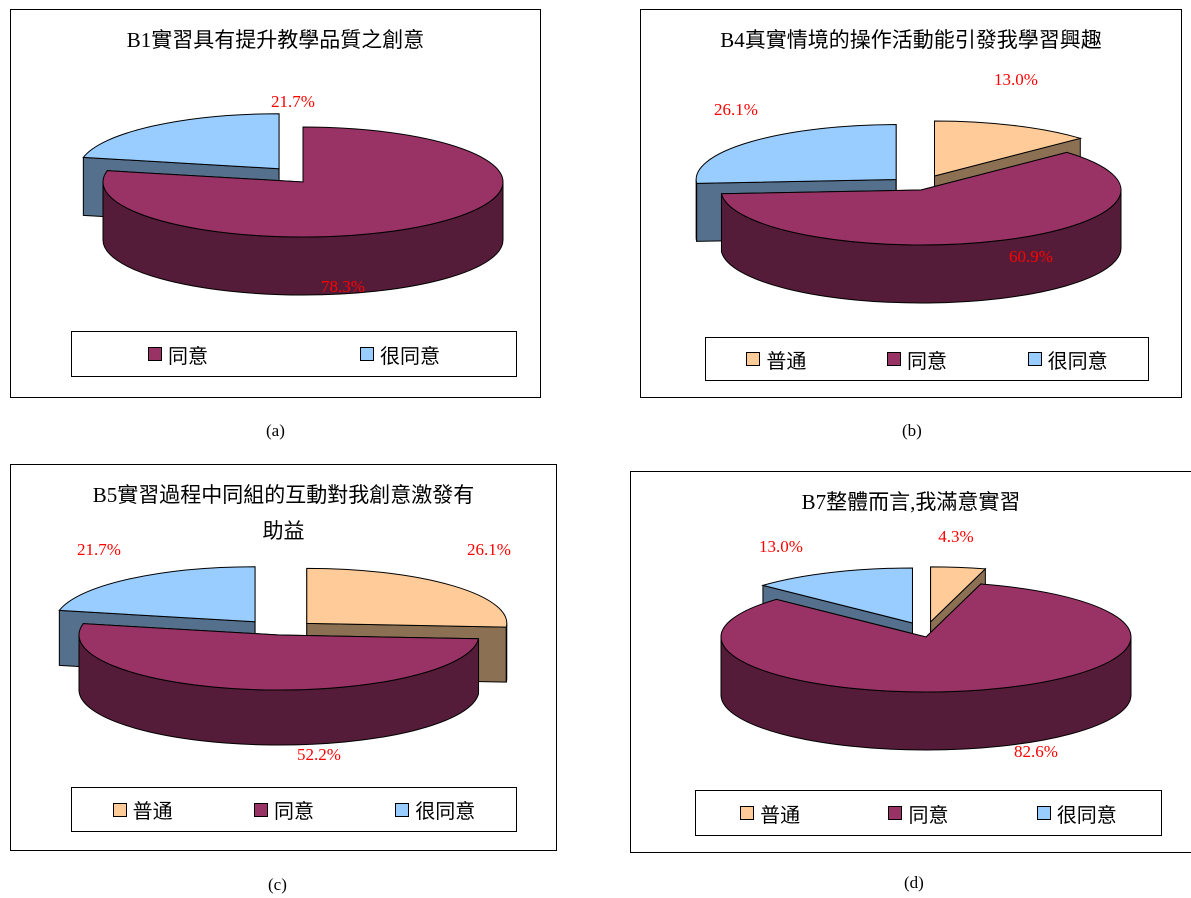  What do you see at coordinates (489, 549) in the screenshot?
I see `data-label-normal: 26.1%` at bounding box center [489, 549].